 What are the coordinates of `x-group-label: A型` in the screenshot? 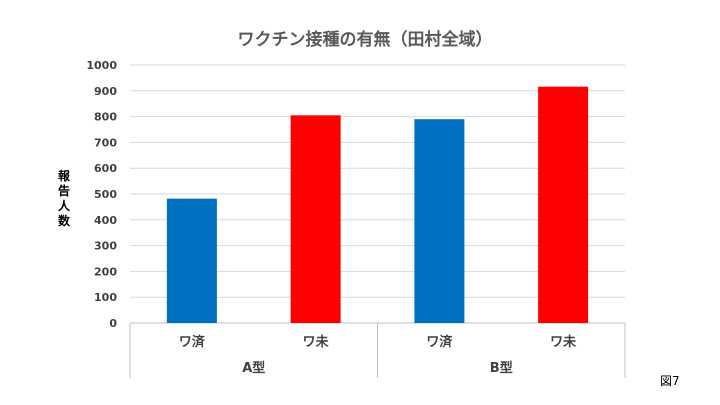 It's located at (253, 368).